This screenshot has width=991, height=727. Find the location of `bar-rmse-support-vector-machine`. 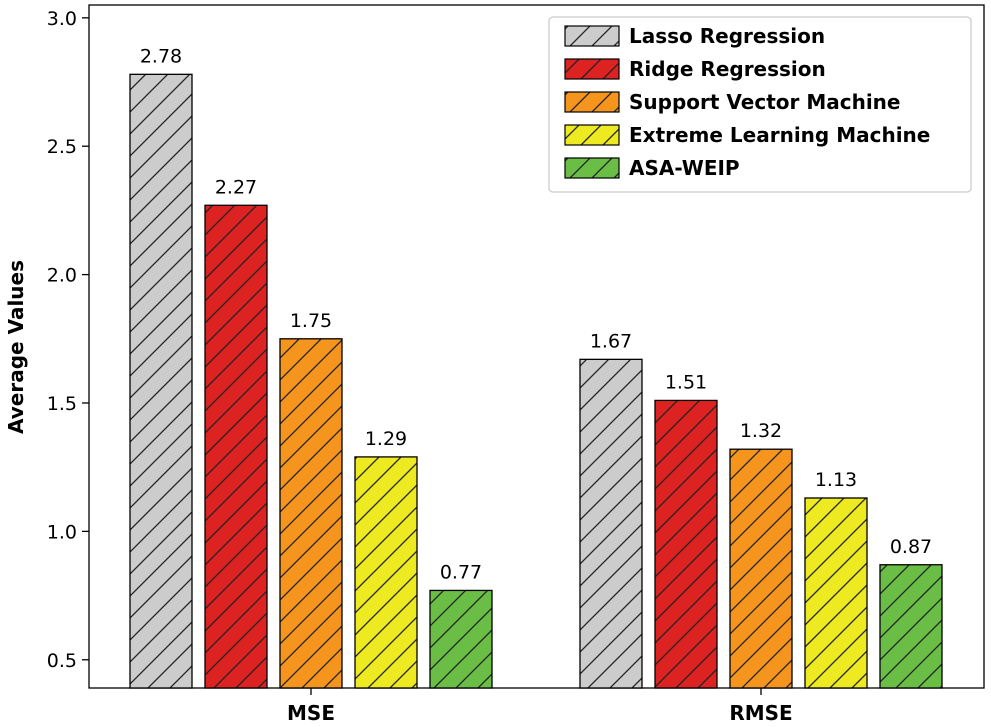

bar-rmse-support-vector-machine is located at coordinates (761, 568).